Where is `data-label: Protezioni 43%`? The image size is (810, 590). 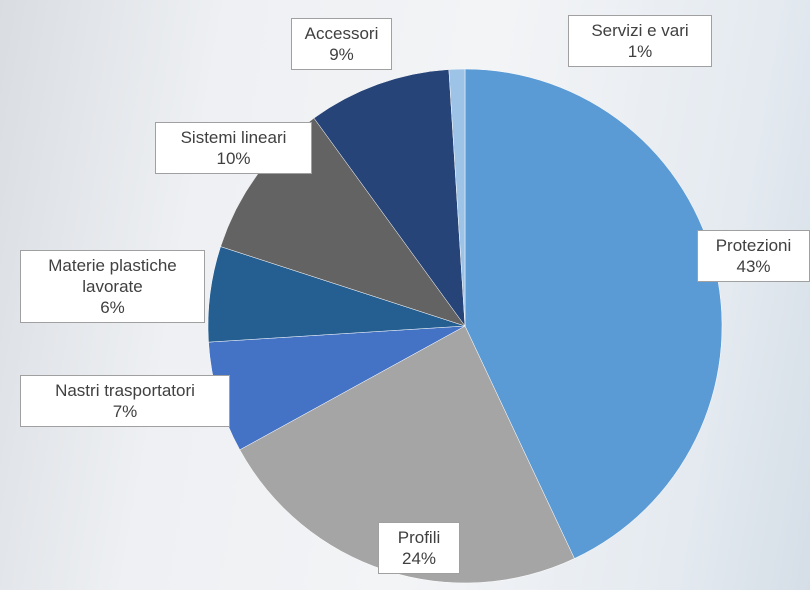 data-label: Protezioni 43% is located at coordinates (753, 256).